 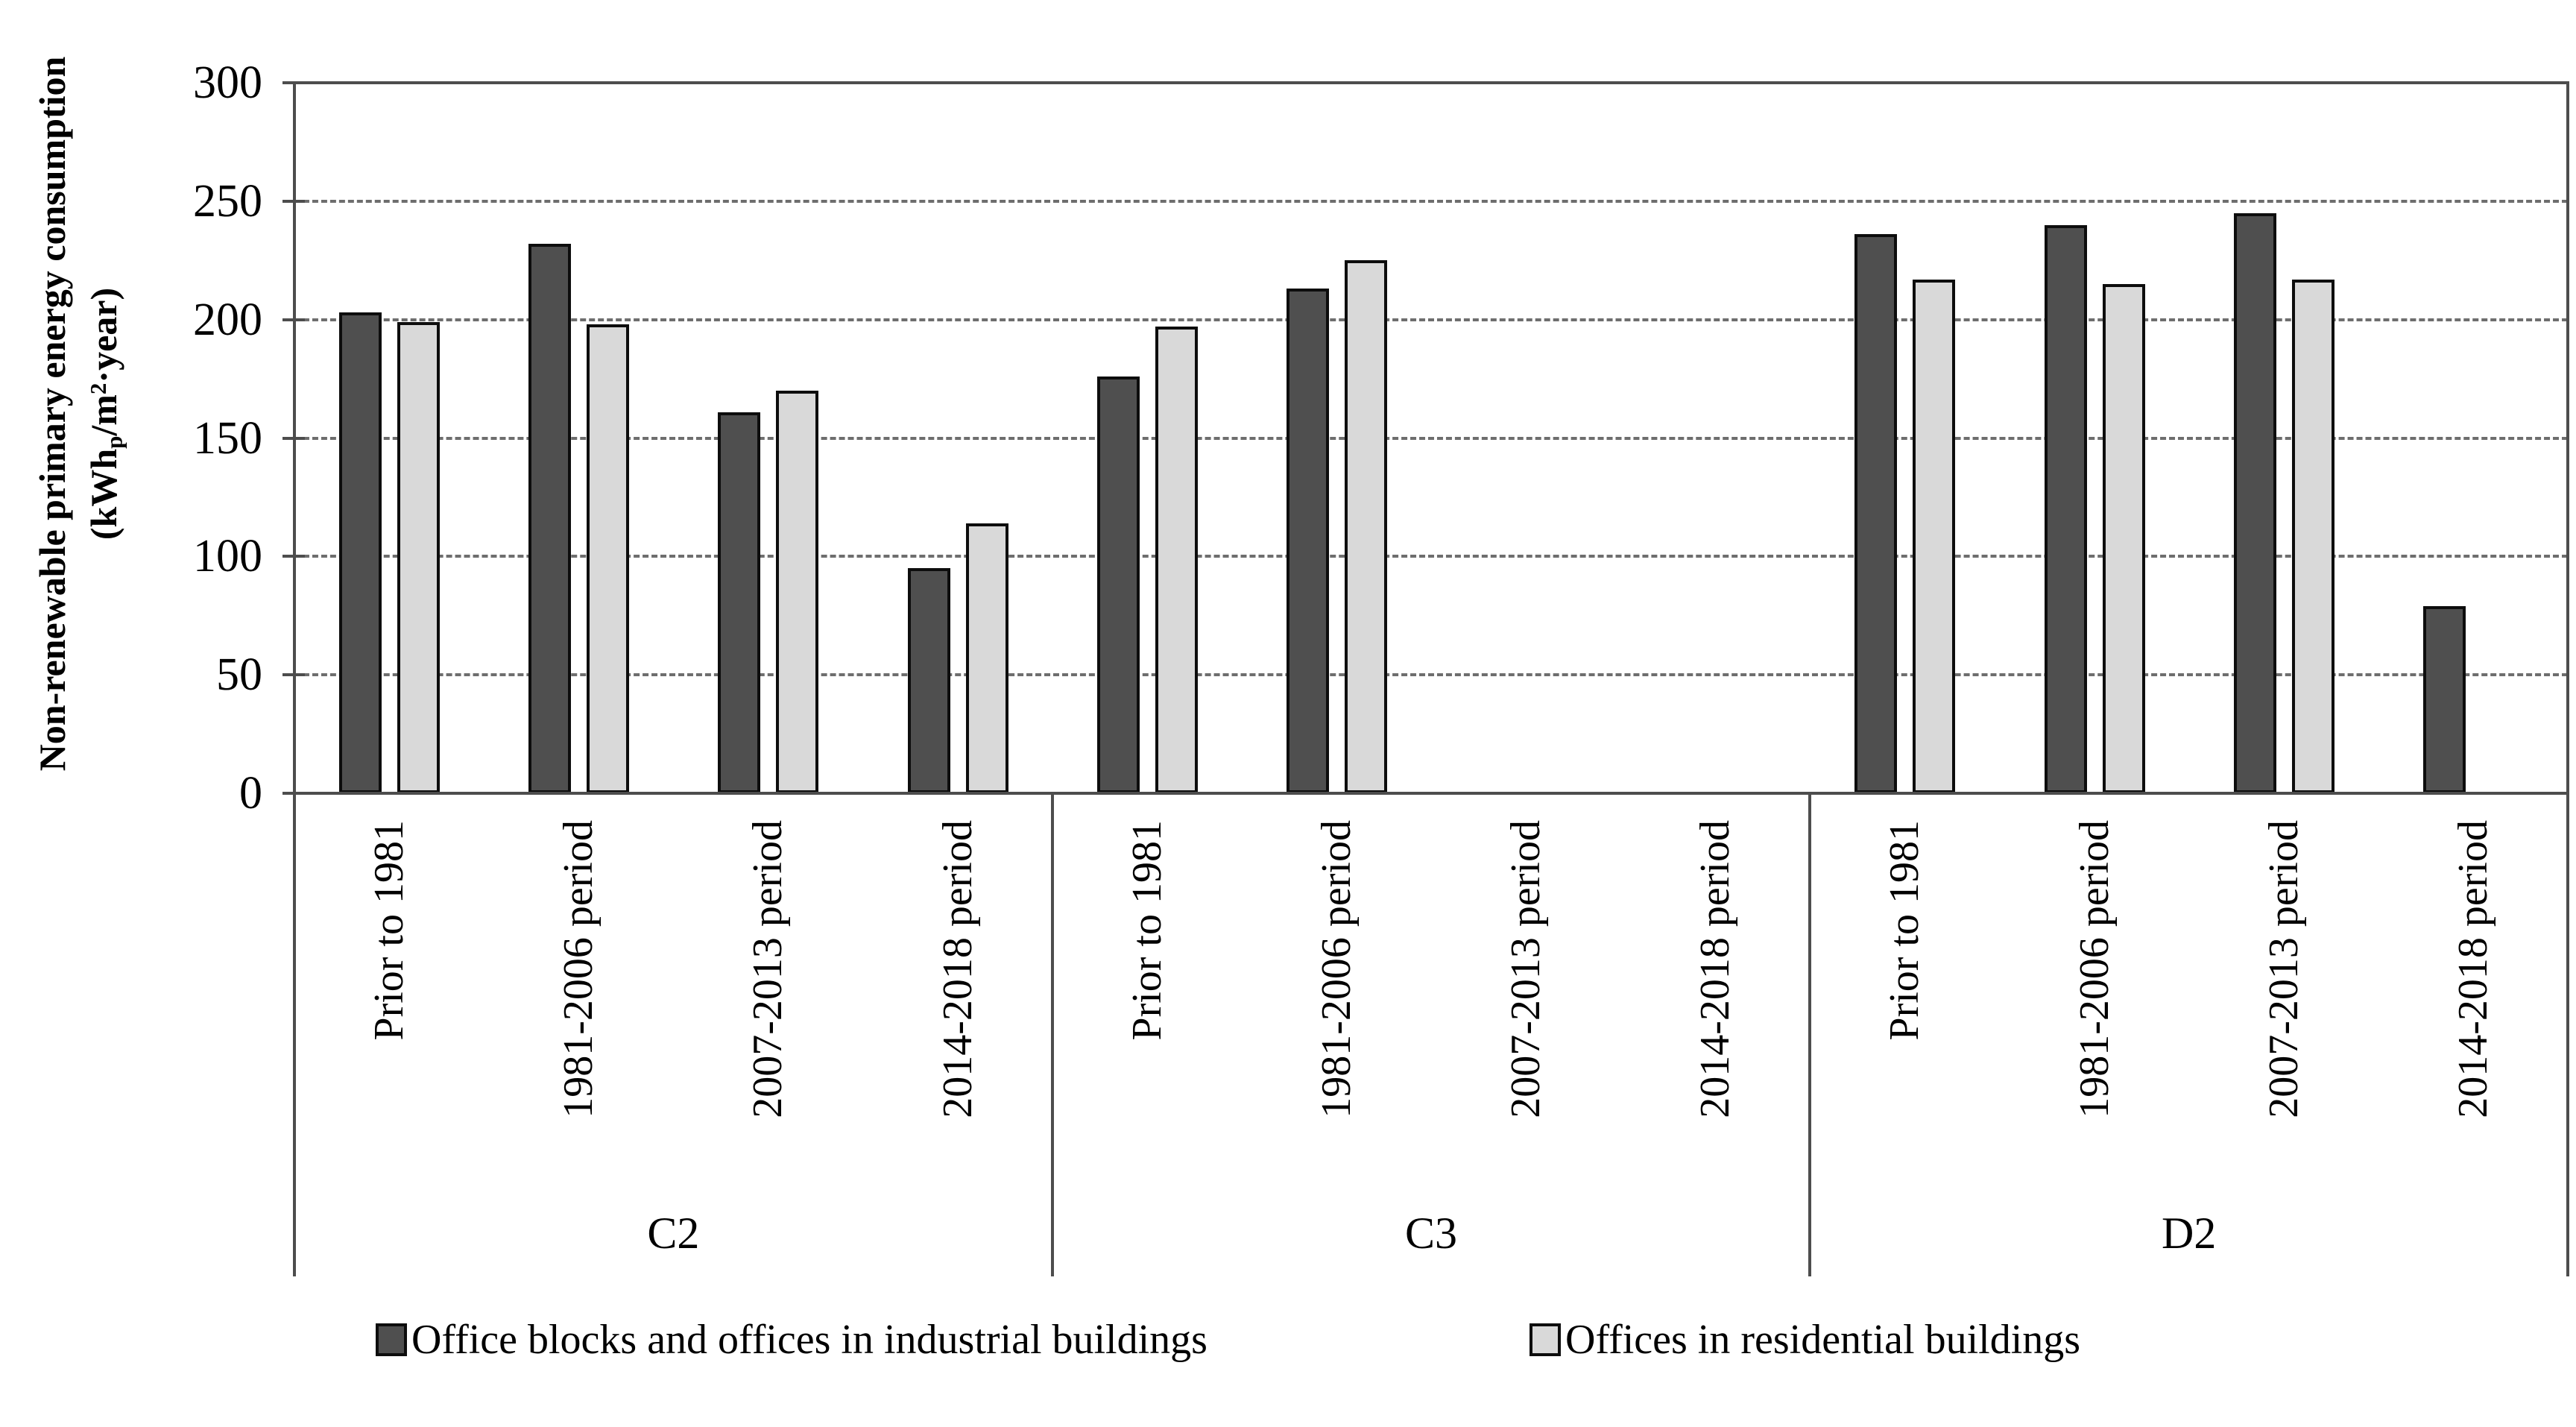 I want to click on y-tick-label-0: 0, so click(x=250, y=794).